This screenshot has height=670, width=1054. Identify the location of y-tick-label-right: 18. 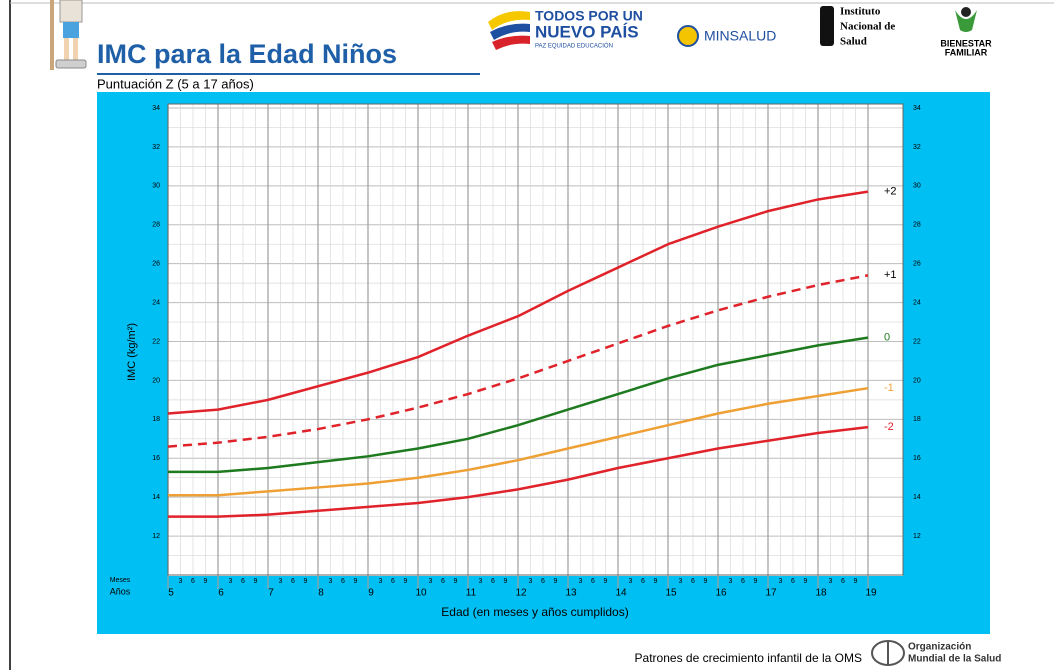
(917, 419).